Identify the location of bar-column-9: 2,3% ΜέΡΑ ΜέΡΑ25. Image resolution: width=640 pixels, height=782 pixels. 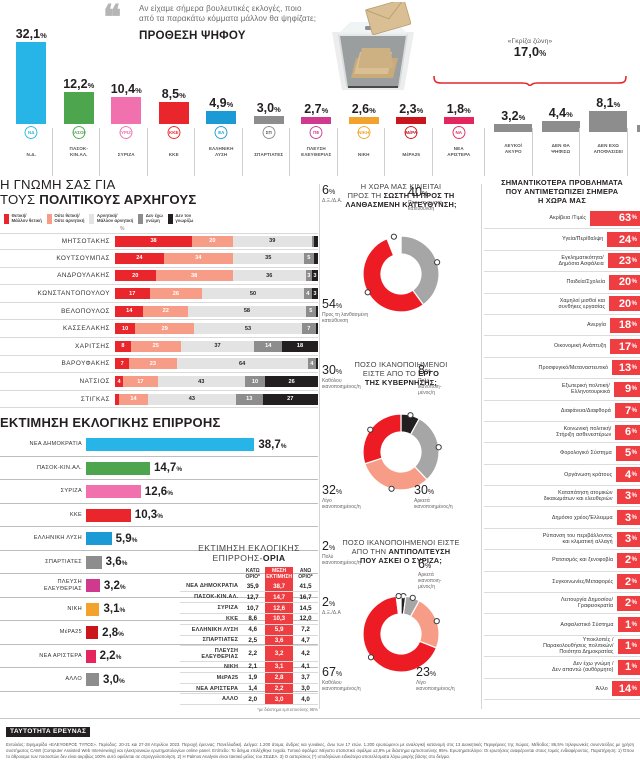
(411, 113).